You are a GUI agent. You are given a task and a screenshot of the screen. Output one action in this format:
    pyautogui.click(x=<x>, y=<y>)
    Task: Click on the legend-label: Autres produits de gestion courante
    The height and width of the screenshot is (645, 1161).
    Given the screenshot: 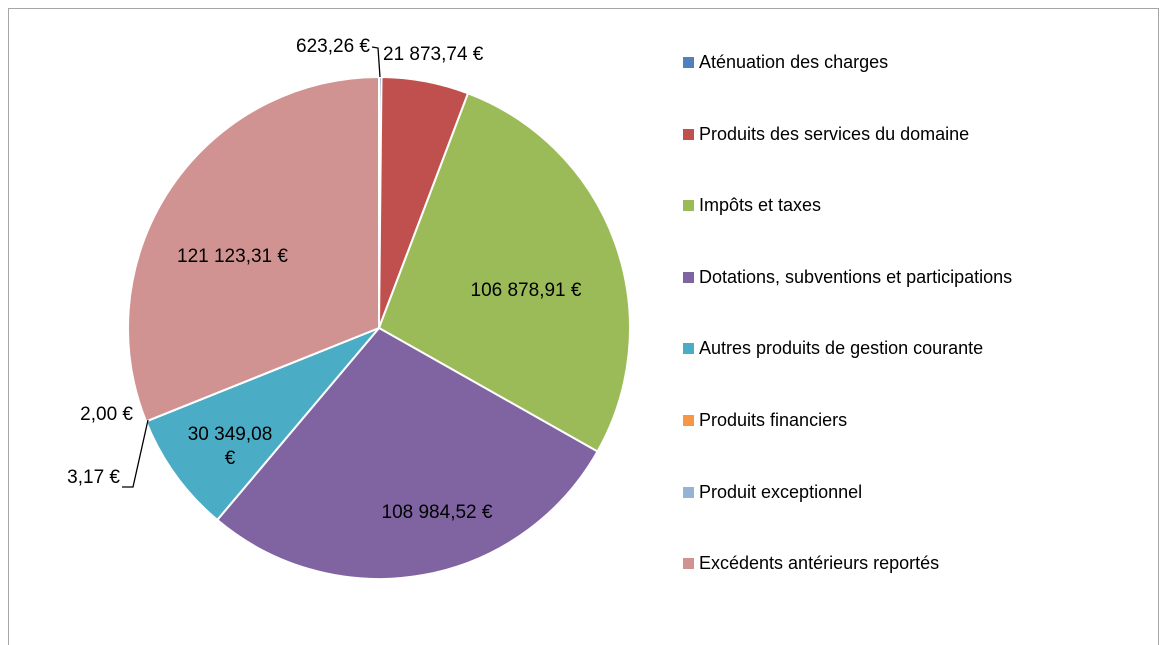 What is the action you would take?
    pyautogui.click(x=841, y=348)
    